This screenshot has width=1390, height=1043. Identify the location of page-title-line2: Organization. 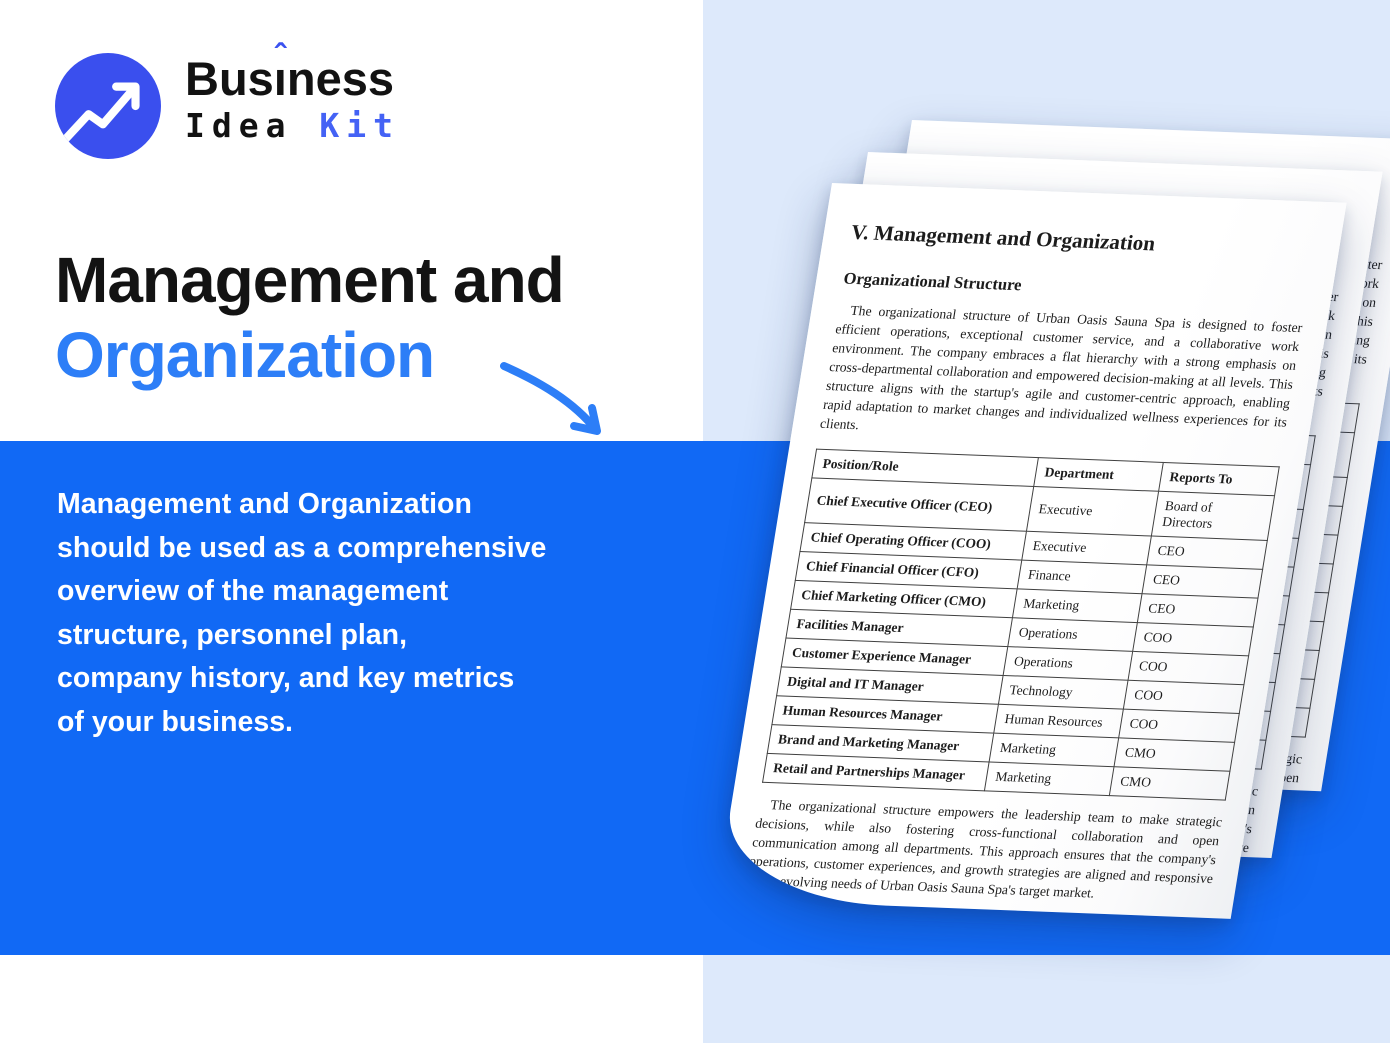
(245, 354).